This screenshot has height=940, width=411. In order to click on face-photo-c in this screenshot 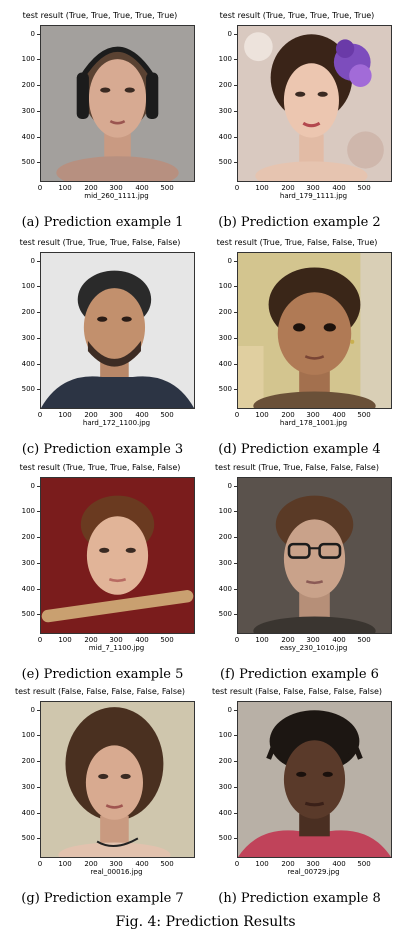, I will do `click(117, 330)`.